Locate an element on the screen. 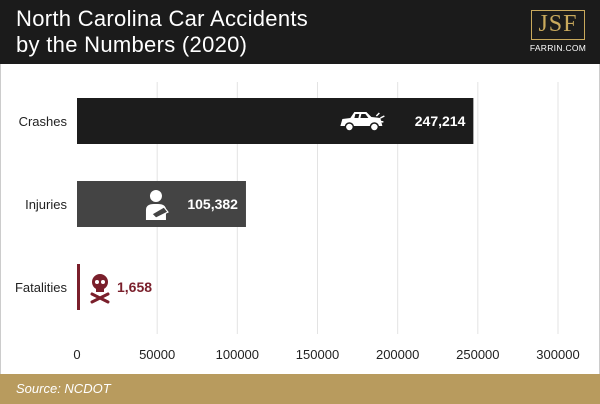  title-line-1: North Carolina Car Accidents is located at coordinates (162, 18).